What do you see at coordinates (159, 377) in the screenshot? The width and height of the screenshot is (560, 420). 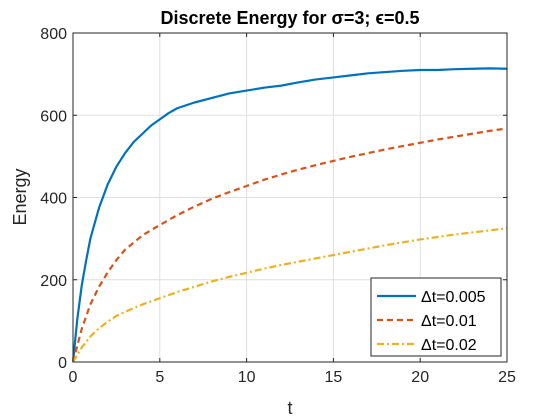 I see `x-tick-label: 5` at bounding box center [159, 377].